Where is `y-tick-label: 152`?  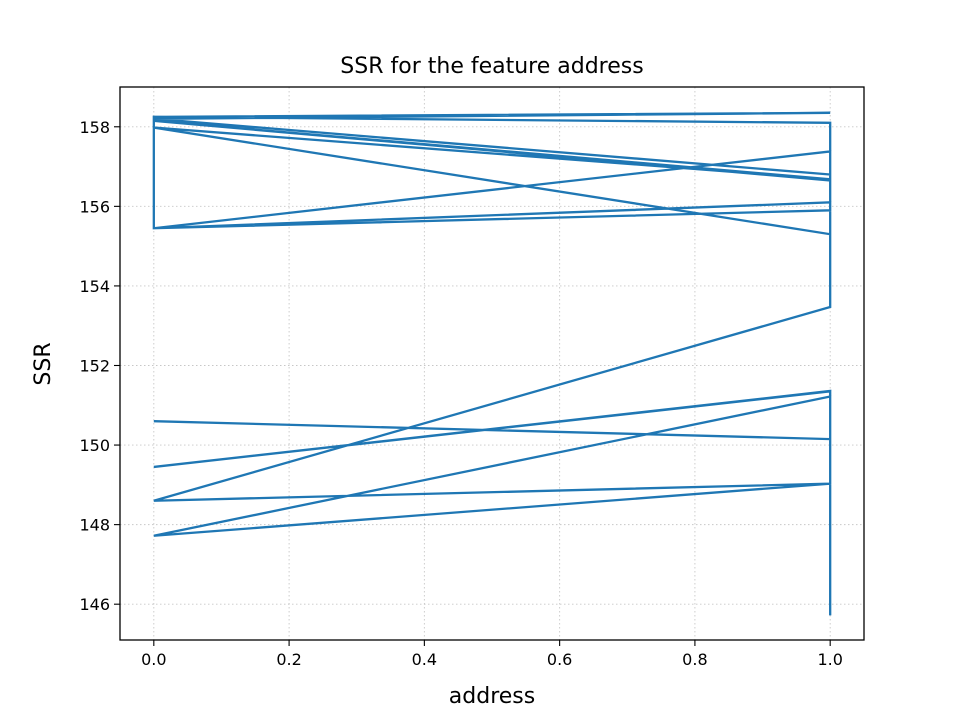
y-tick-label: 152 is located at coordinates (94, 365).